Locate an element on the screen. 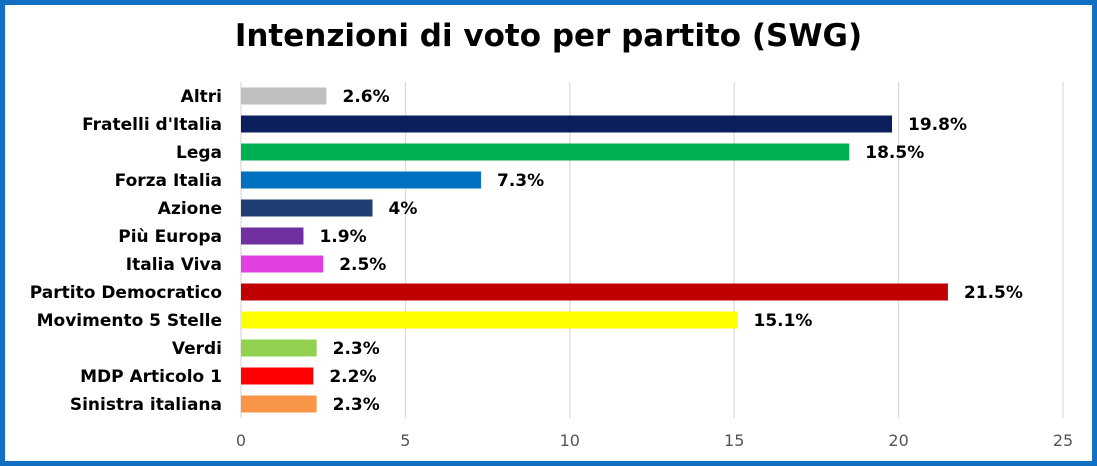 This screenshot has width=1097, height=466. category-label: Forza Italia is located at coordinates (168, 181).